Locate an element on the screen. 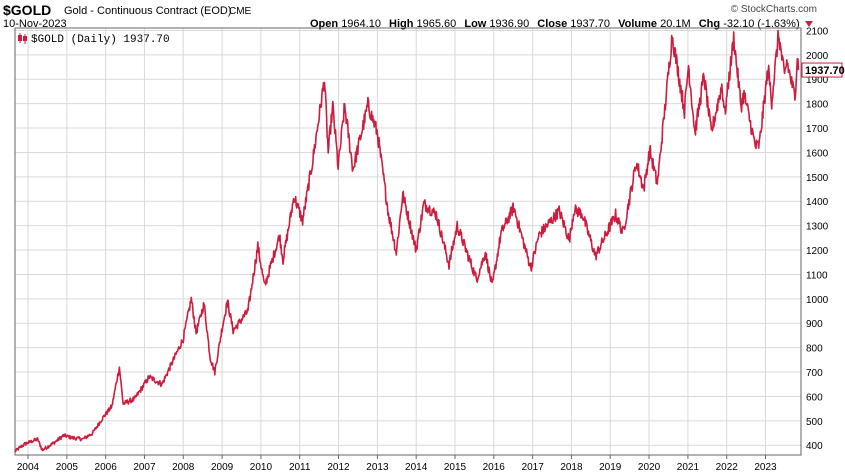 This screenshot has height=475, width=845. x-tick-label: 2009 is located at coordinates (222, 467).